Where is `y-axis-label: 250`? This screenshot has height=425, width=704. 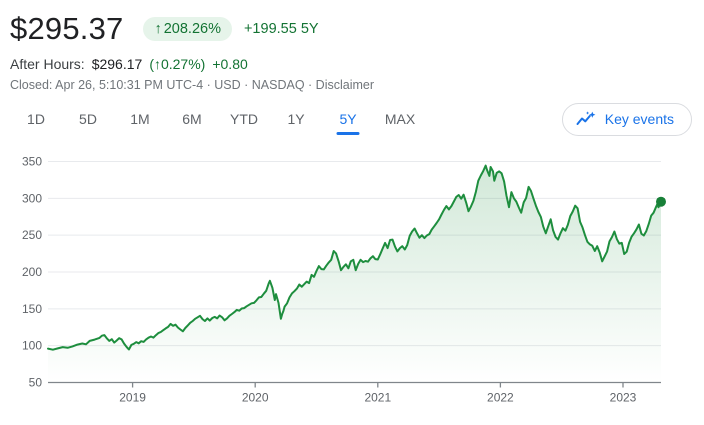 y-axis-label: 250 is located at coordinates (32, 235).